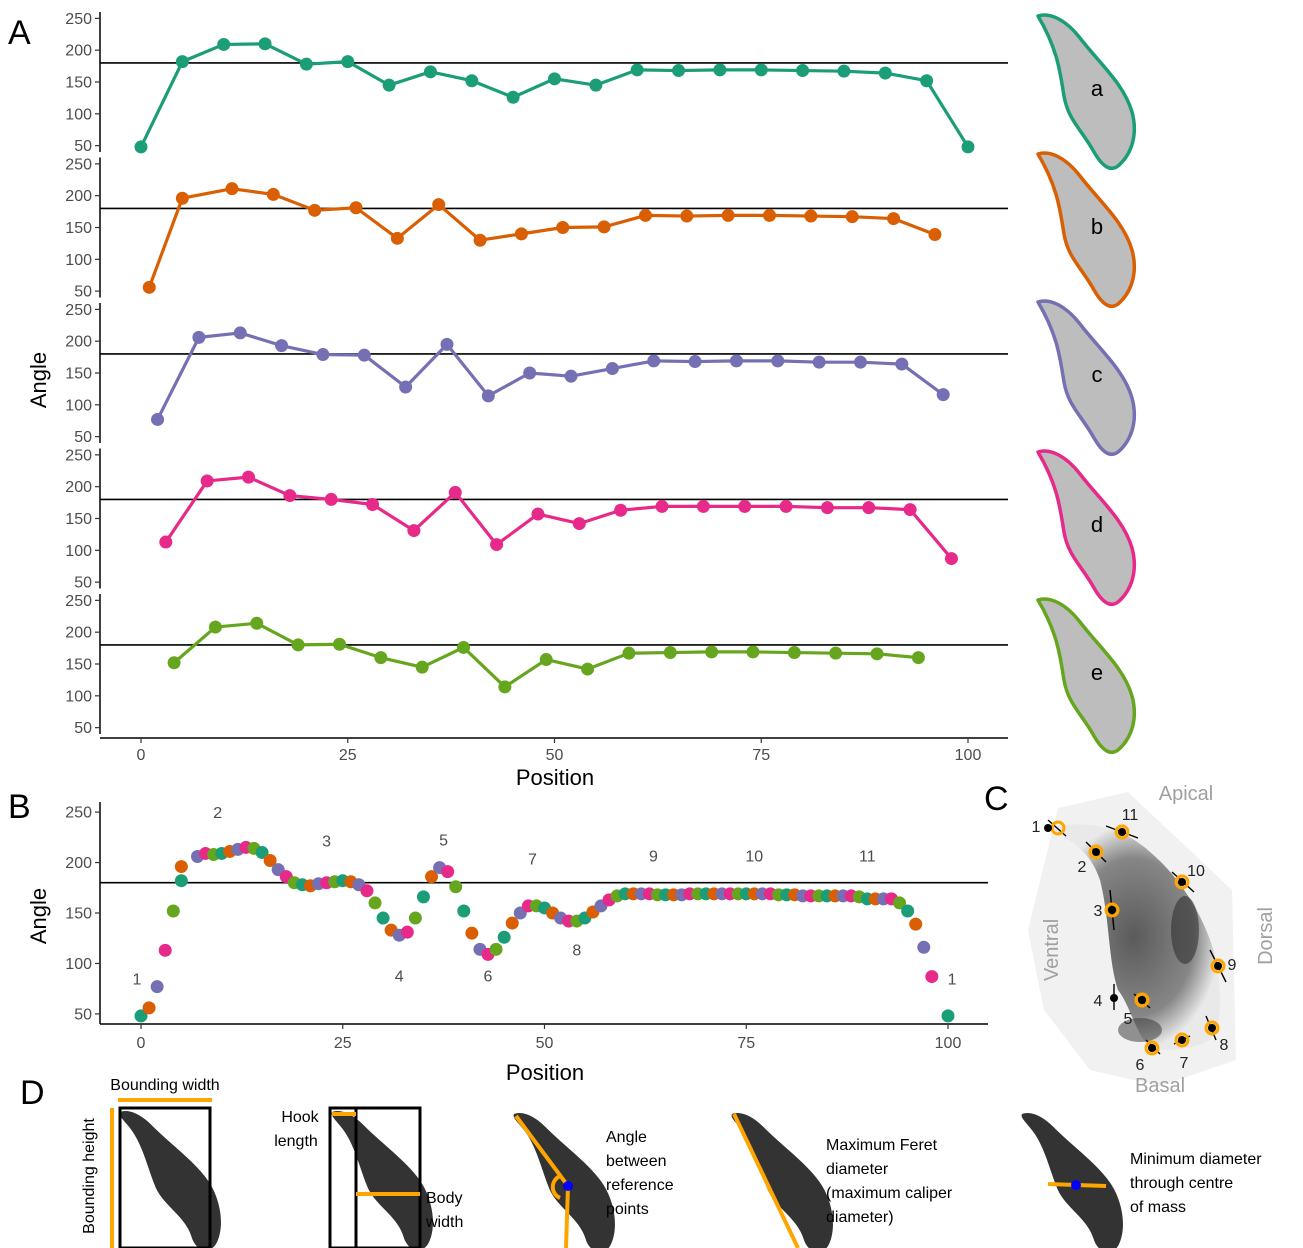 This screenshot has height=1248, width=1303. I want to click on panel-a-y-tick-label: 200, so click(78, 196).